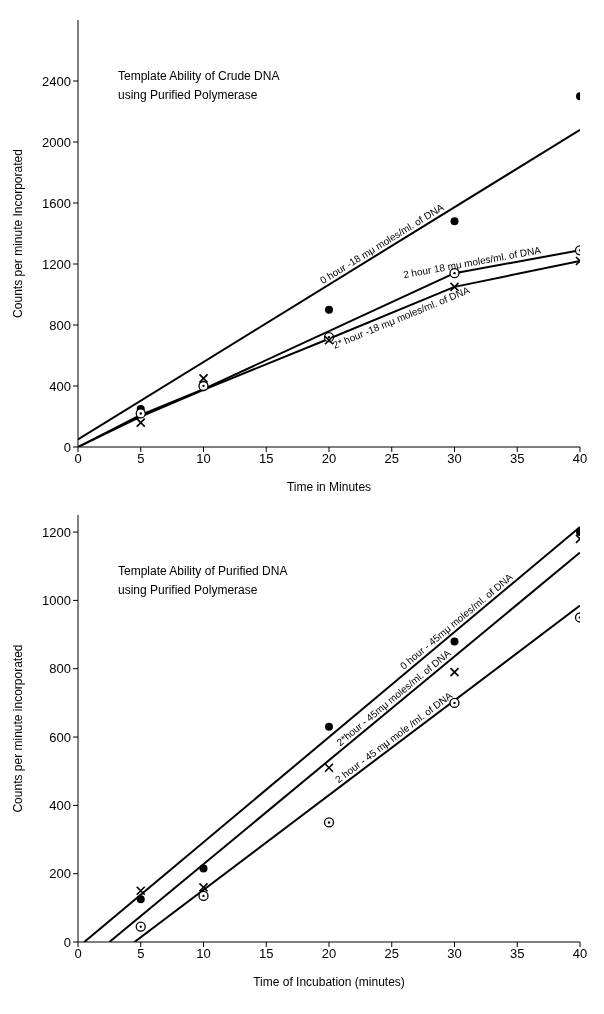 The image size is (604, 1014). I want to click on y-tick-label: 1000, so click(56, 601).